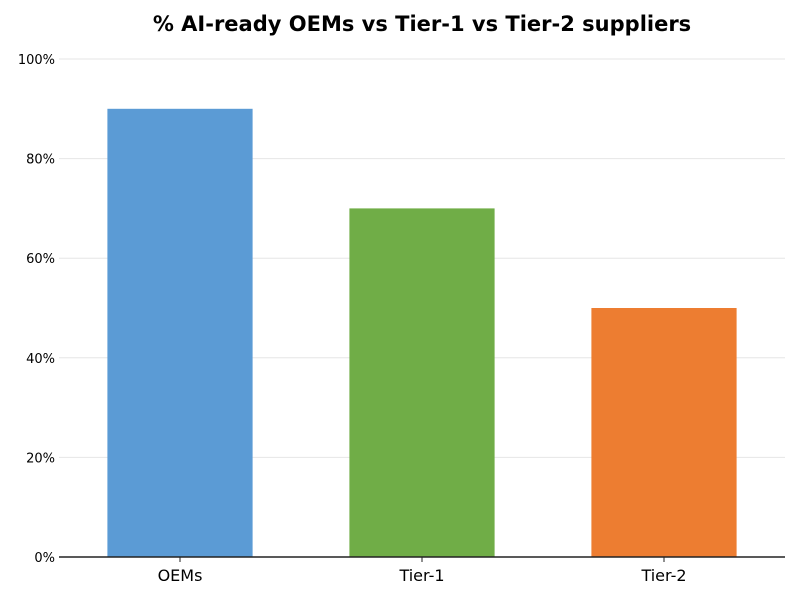  Describe the element at coordinates (663, 575) in the screenshot. I see `x-tick-label: Tier-2` at that location.